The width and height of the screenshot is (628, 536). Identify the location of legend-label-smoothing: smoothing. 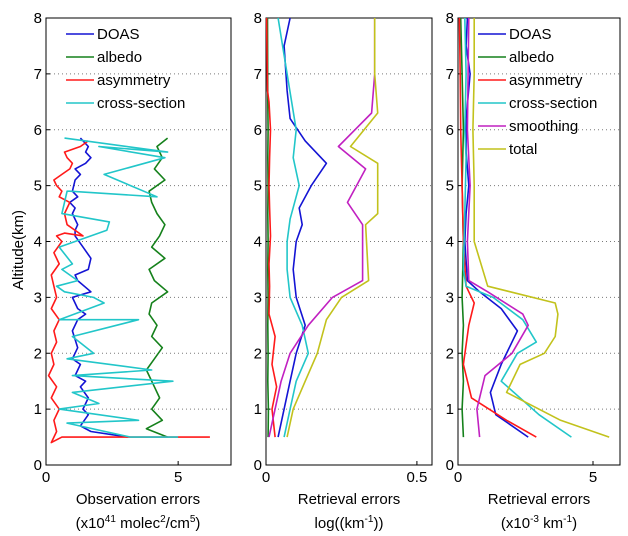
(543, 126).